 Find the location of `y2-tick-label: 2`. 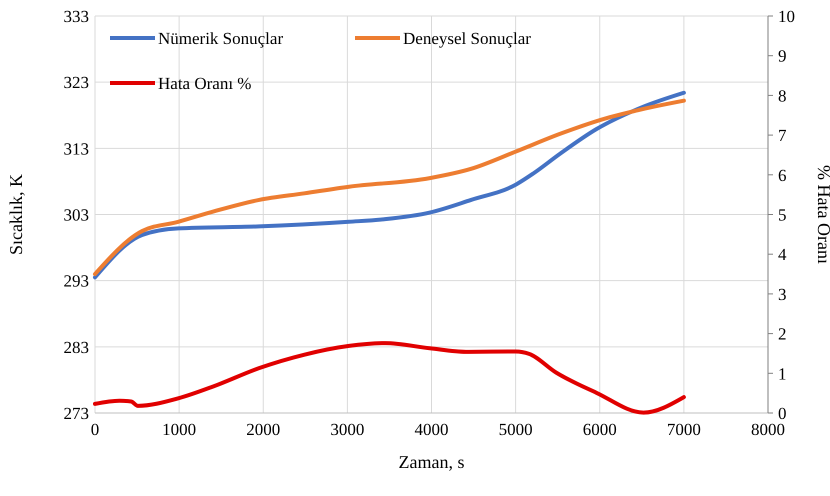

y2-tick-label: 2 is located at coordinates (782, 334).